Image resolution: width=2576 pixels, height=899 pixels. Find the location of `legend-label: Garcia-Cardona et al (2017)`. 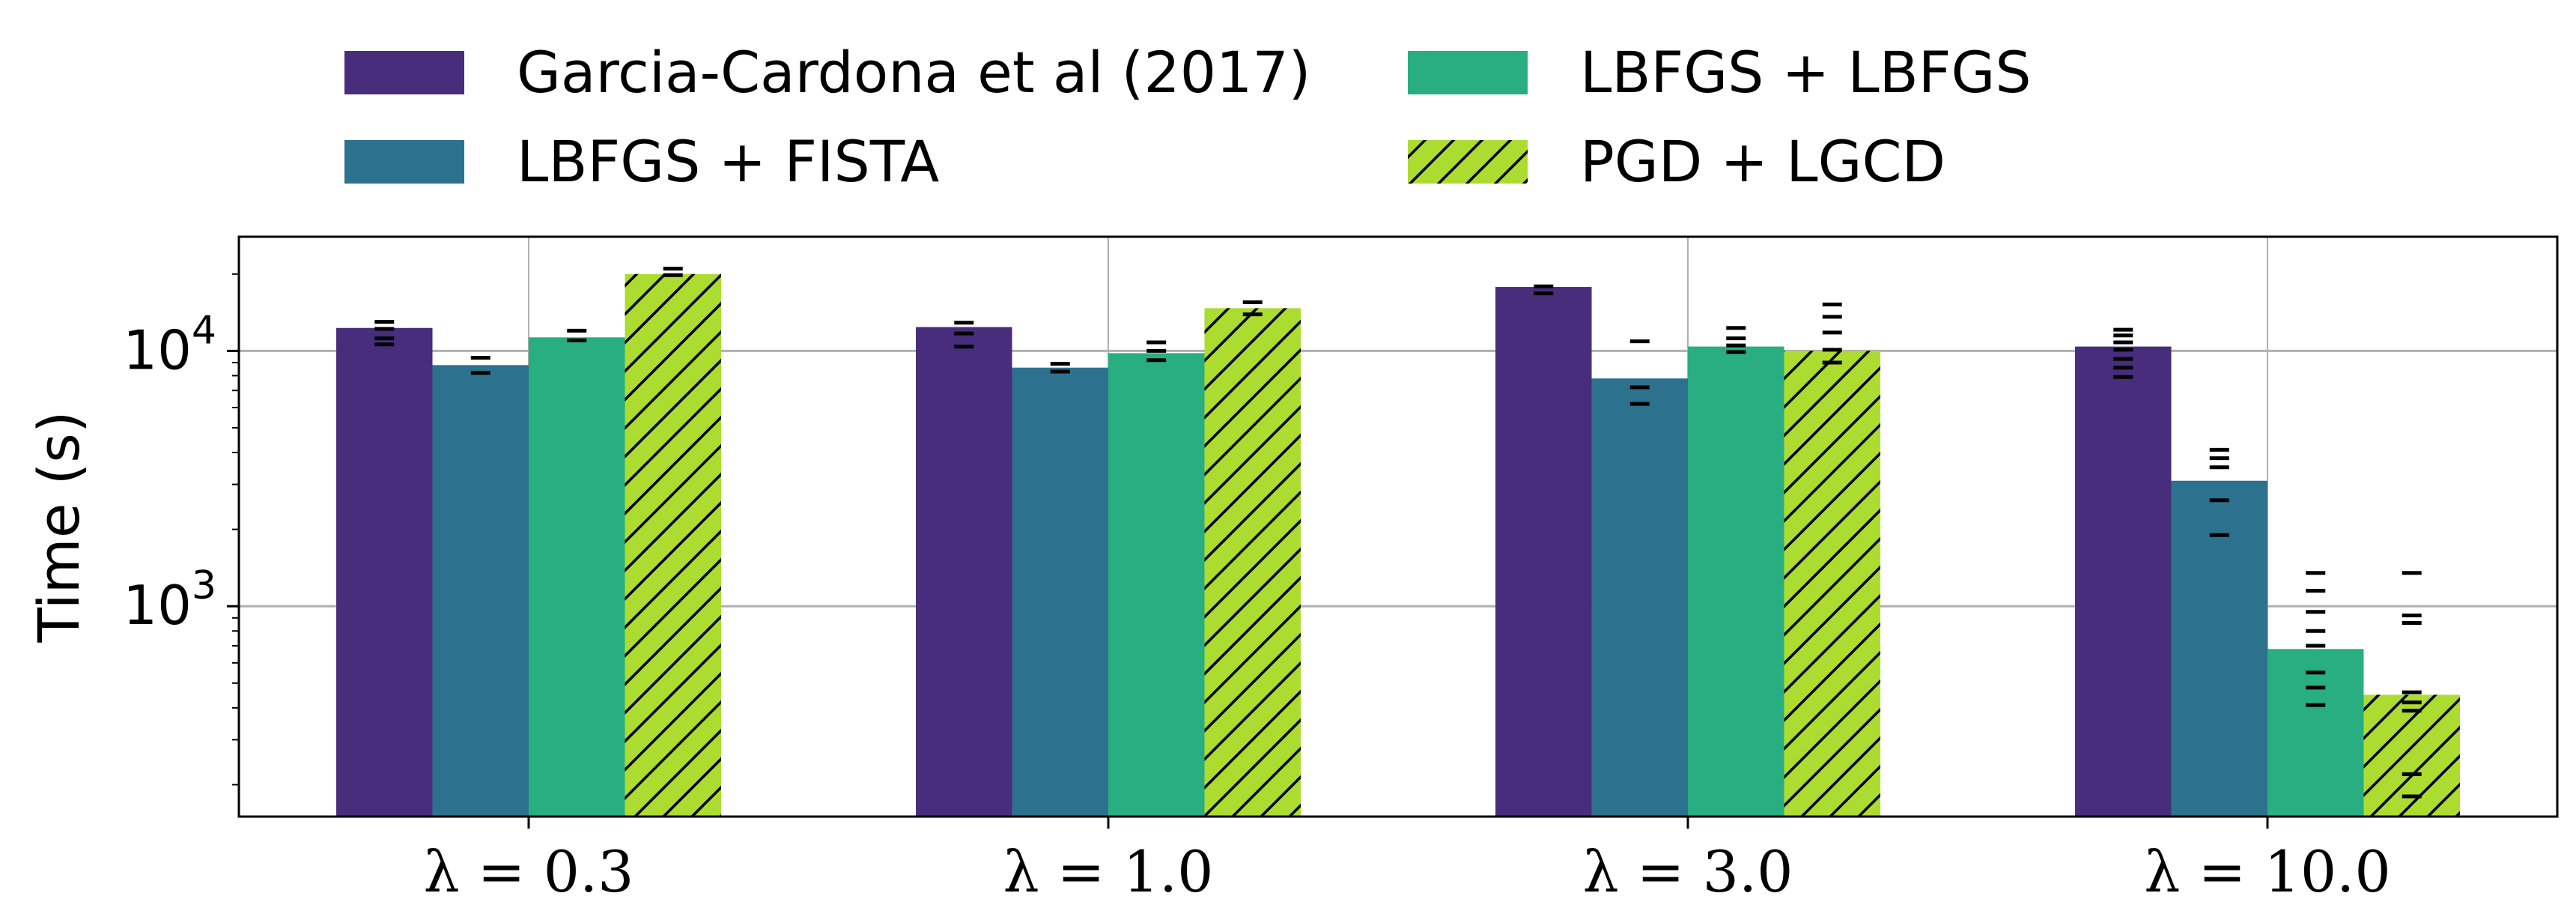

legend-label: Garcia-Cardona et al (2017) is located at coordinates (913, 72).